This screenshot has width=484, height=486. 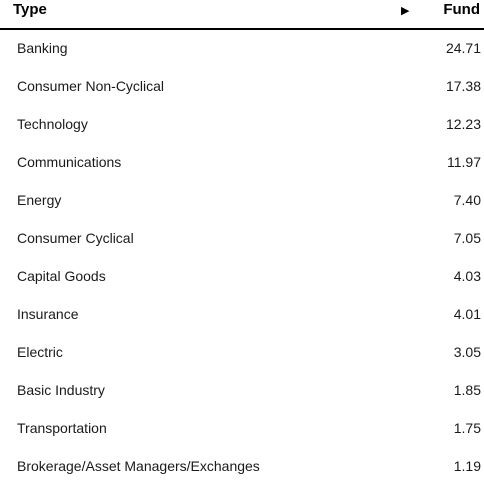 What do you see at coordinates (91, 86) in the screenshot?
I see `row-type-label: Consumer Non-Cyclical` at bounding box center [91, 86].